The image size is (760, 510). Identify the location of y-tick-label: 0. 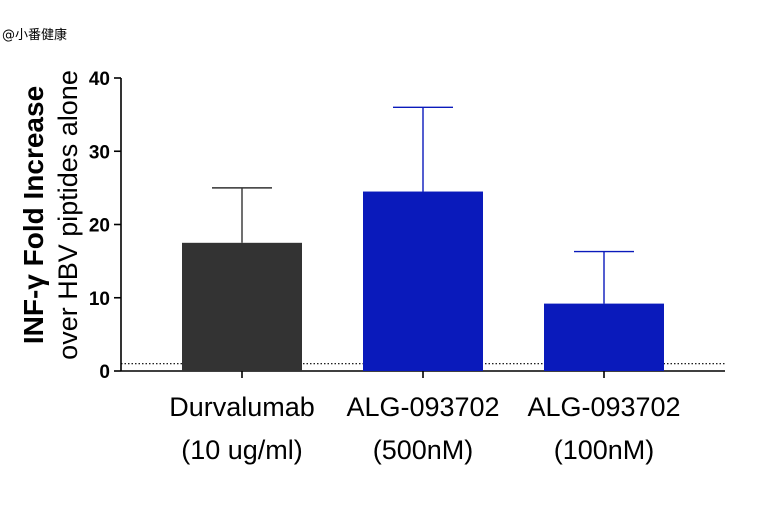
(104, 372).